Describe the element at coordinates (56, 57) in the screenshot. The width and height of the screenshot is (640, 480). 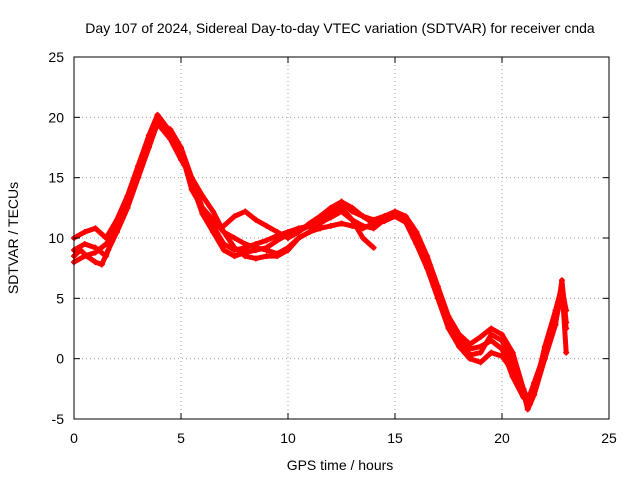
I see `y-tick-label: 25` at that location.